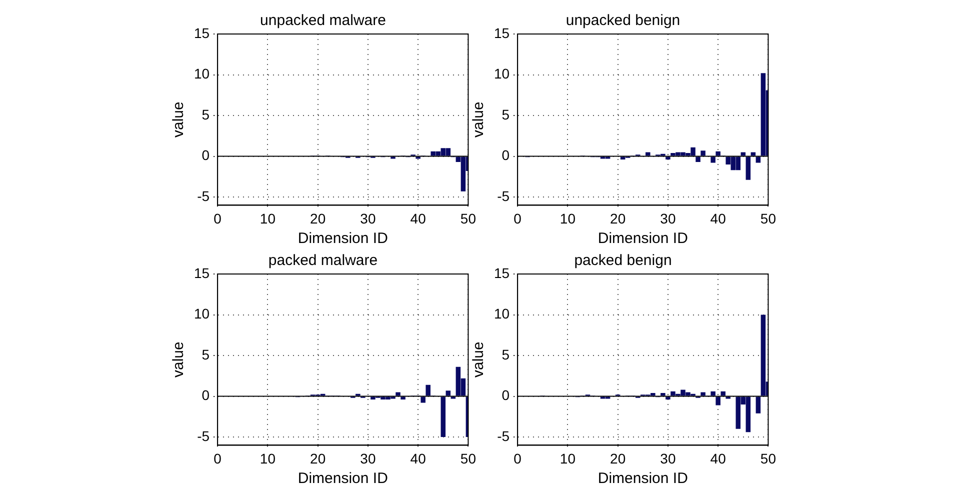  Describe the element at coordinates (623, 261) in the screenshot. I see `chart-title: packed benign` at that location.